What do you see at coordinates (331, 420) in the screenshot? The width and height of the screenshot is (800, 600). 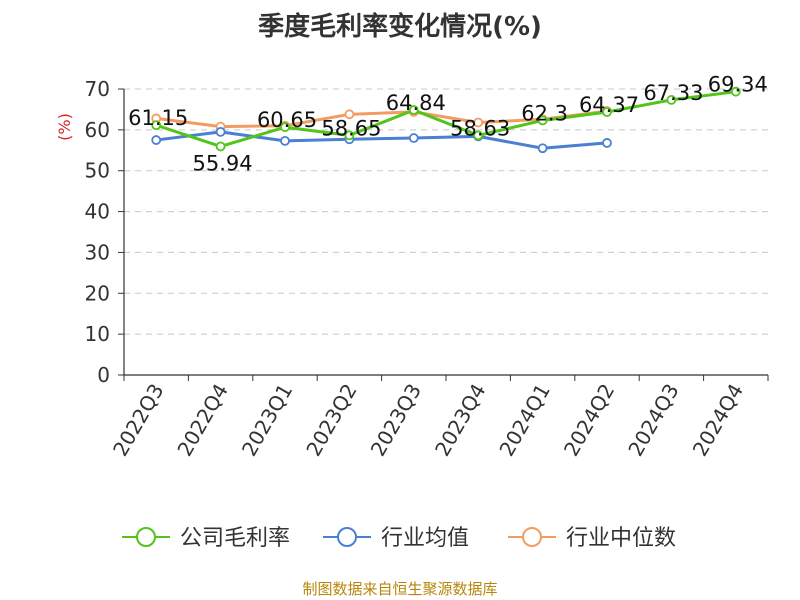 I see `x-tick-label: 2023Q2` at bounding box center [331, 420].